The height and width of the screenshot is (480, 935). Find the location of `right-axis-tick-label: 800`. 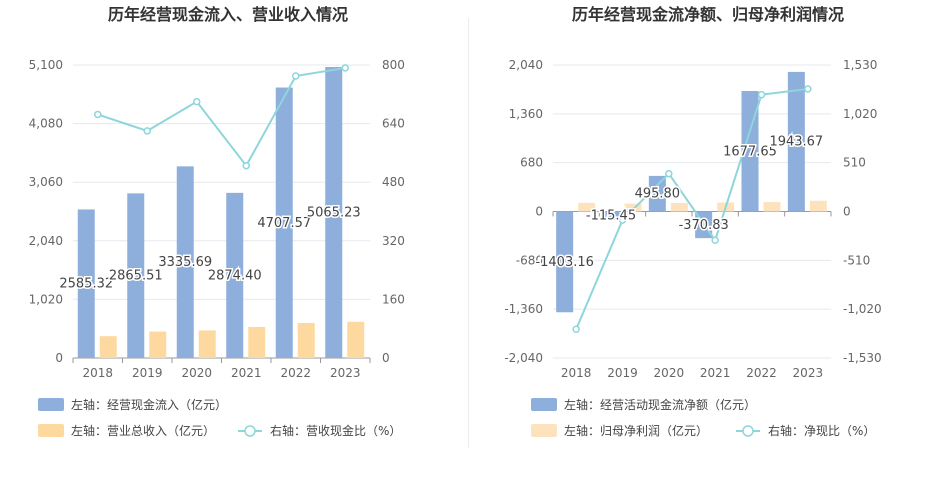

right-axis-tick-label: 800 is located at coordinates (393, 65).